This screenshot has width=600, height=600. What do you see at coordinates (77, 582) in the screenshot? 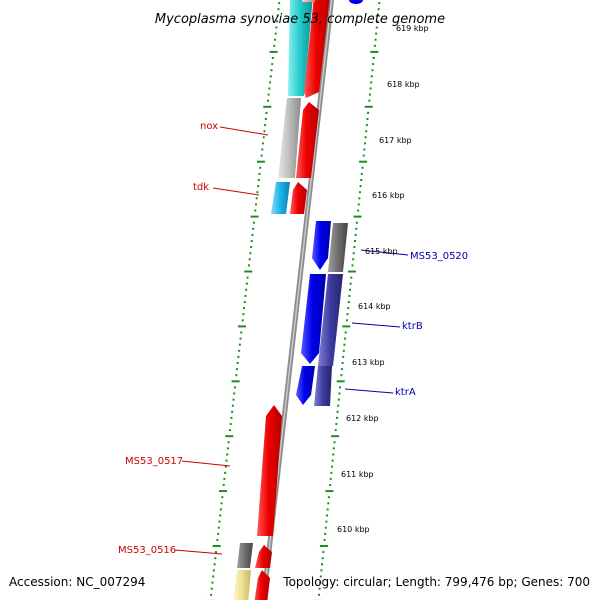
I see `accession-text: Accession: NC_007294` at bounding box center [77, 582].